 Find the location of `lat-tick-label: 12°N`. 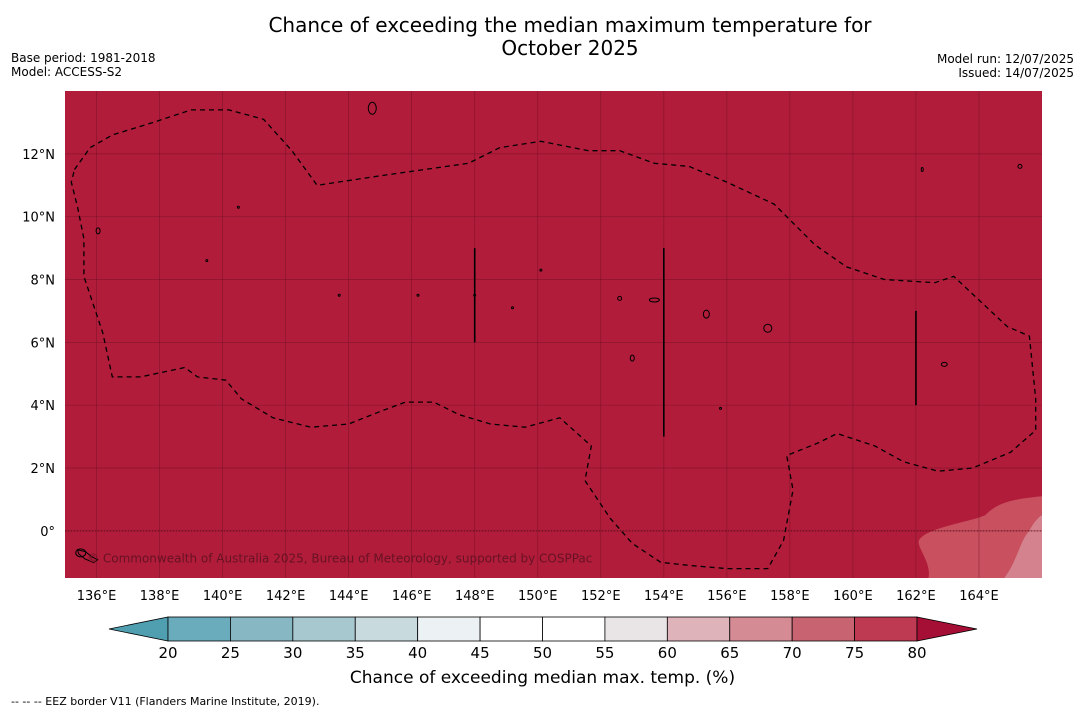

lat-tick-label: 12°N is located at coordinates (38, 155).